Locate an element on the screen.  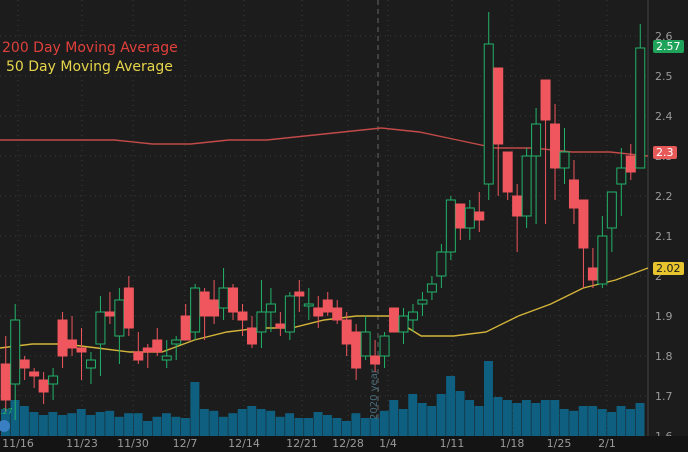
x-tick-label: 11/30 is located at coordinates (133, 443).